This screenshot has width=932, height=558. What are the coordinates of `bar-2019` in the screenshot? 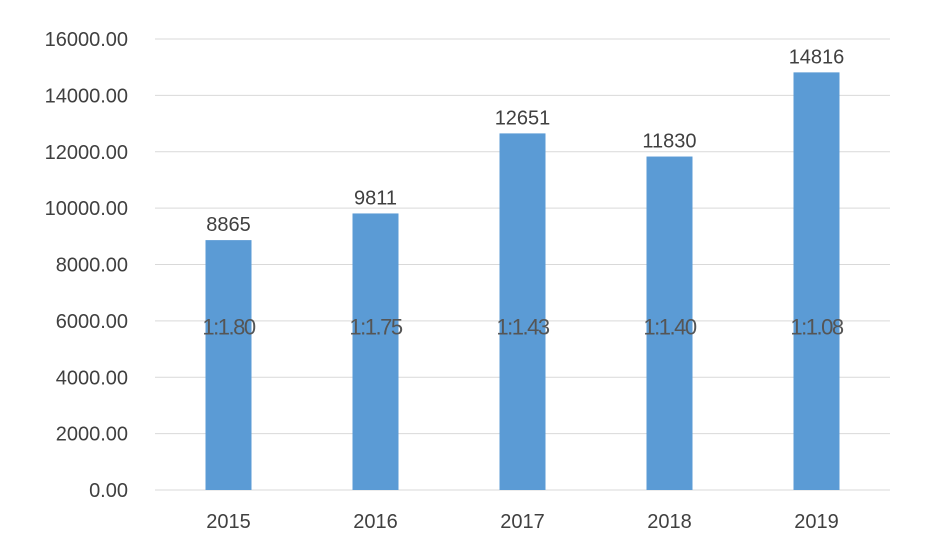 It's located at (816, 281).